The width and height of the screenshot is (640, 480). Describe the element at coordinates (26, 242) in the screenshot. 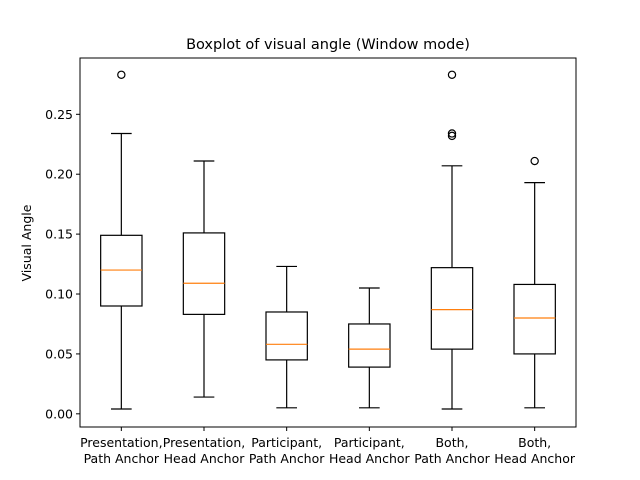

I see `y-axis-label: Visual Angle` at that location.